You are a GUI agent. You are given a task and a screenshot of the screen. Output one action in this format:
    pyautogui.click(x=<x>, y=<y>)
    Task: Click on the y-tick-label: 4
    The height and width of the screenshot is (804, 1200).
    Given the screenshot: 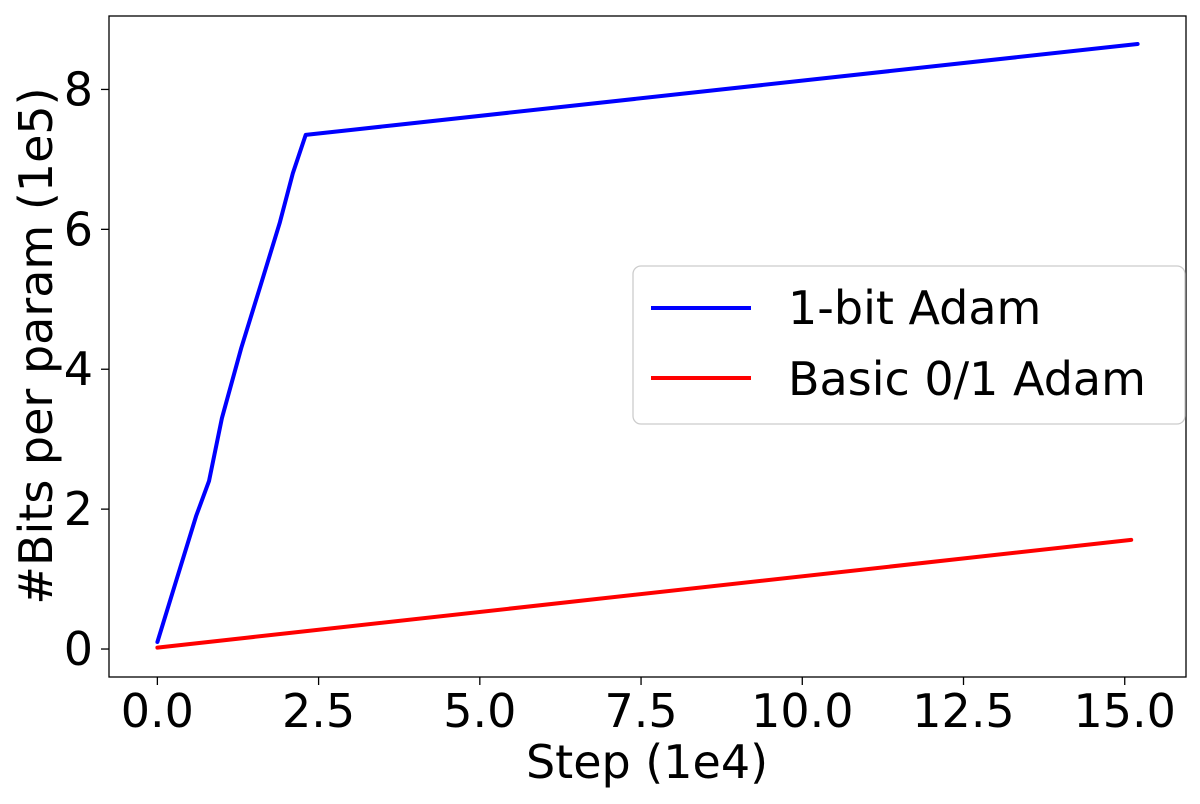 What is the action you would take?
    pyautogui.click(x=78, y=369)
    